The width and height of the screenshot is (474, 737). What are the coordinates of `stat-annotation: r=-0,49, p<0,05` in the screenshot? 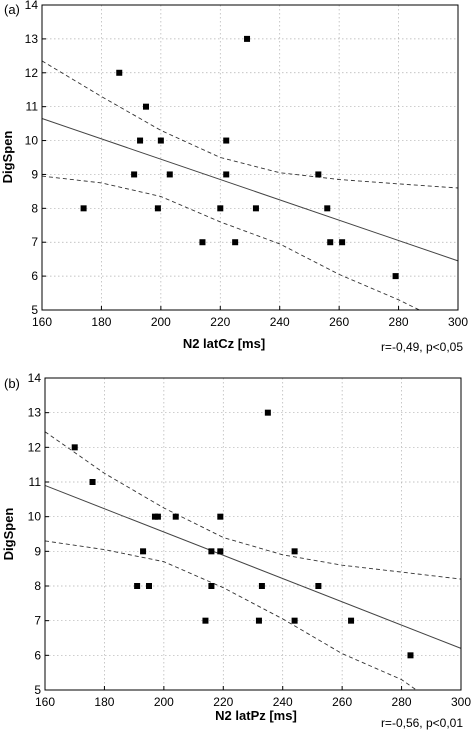 It's located at (422, 347).